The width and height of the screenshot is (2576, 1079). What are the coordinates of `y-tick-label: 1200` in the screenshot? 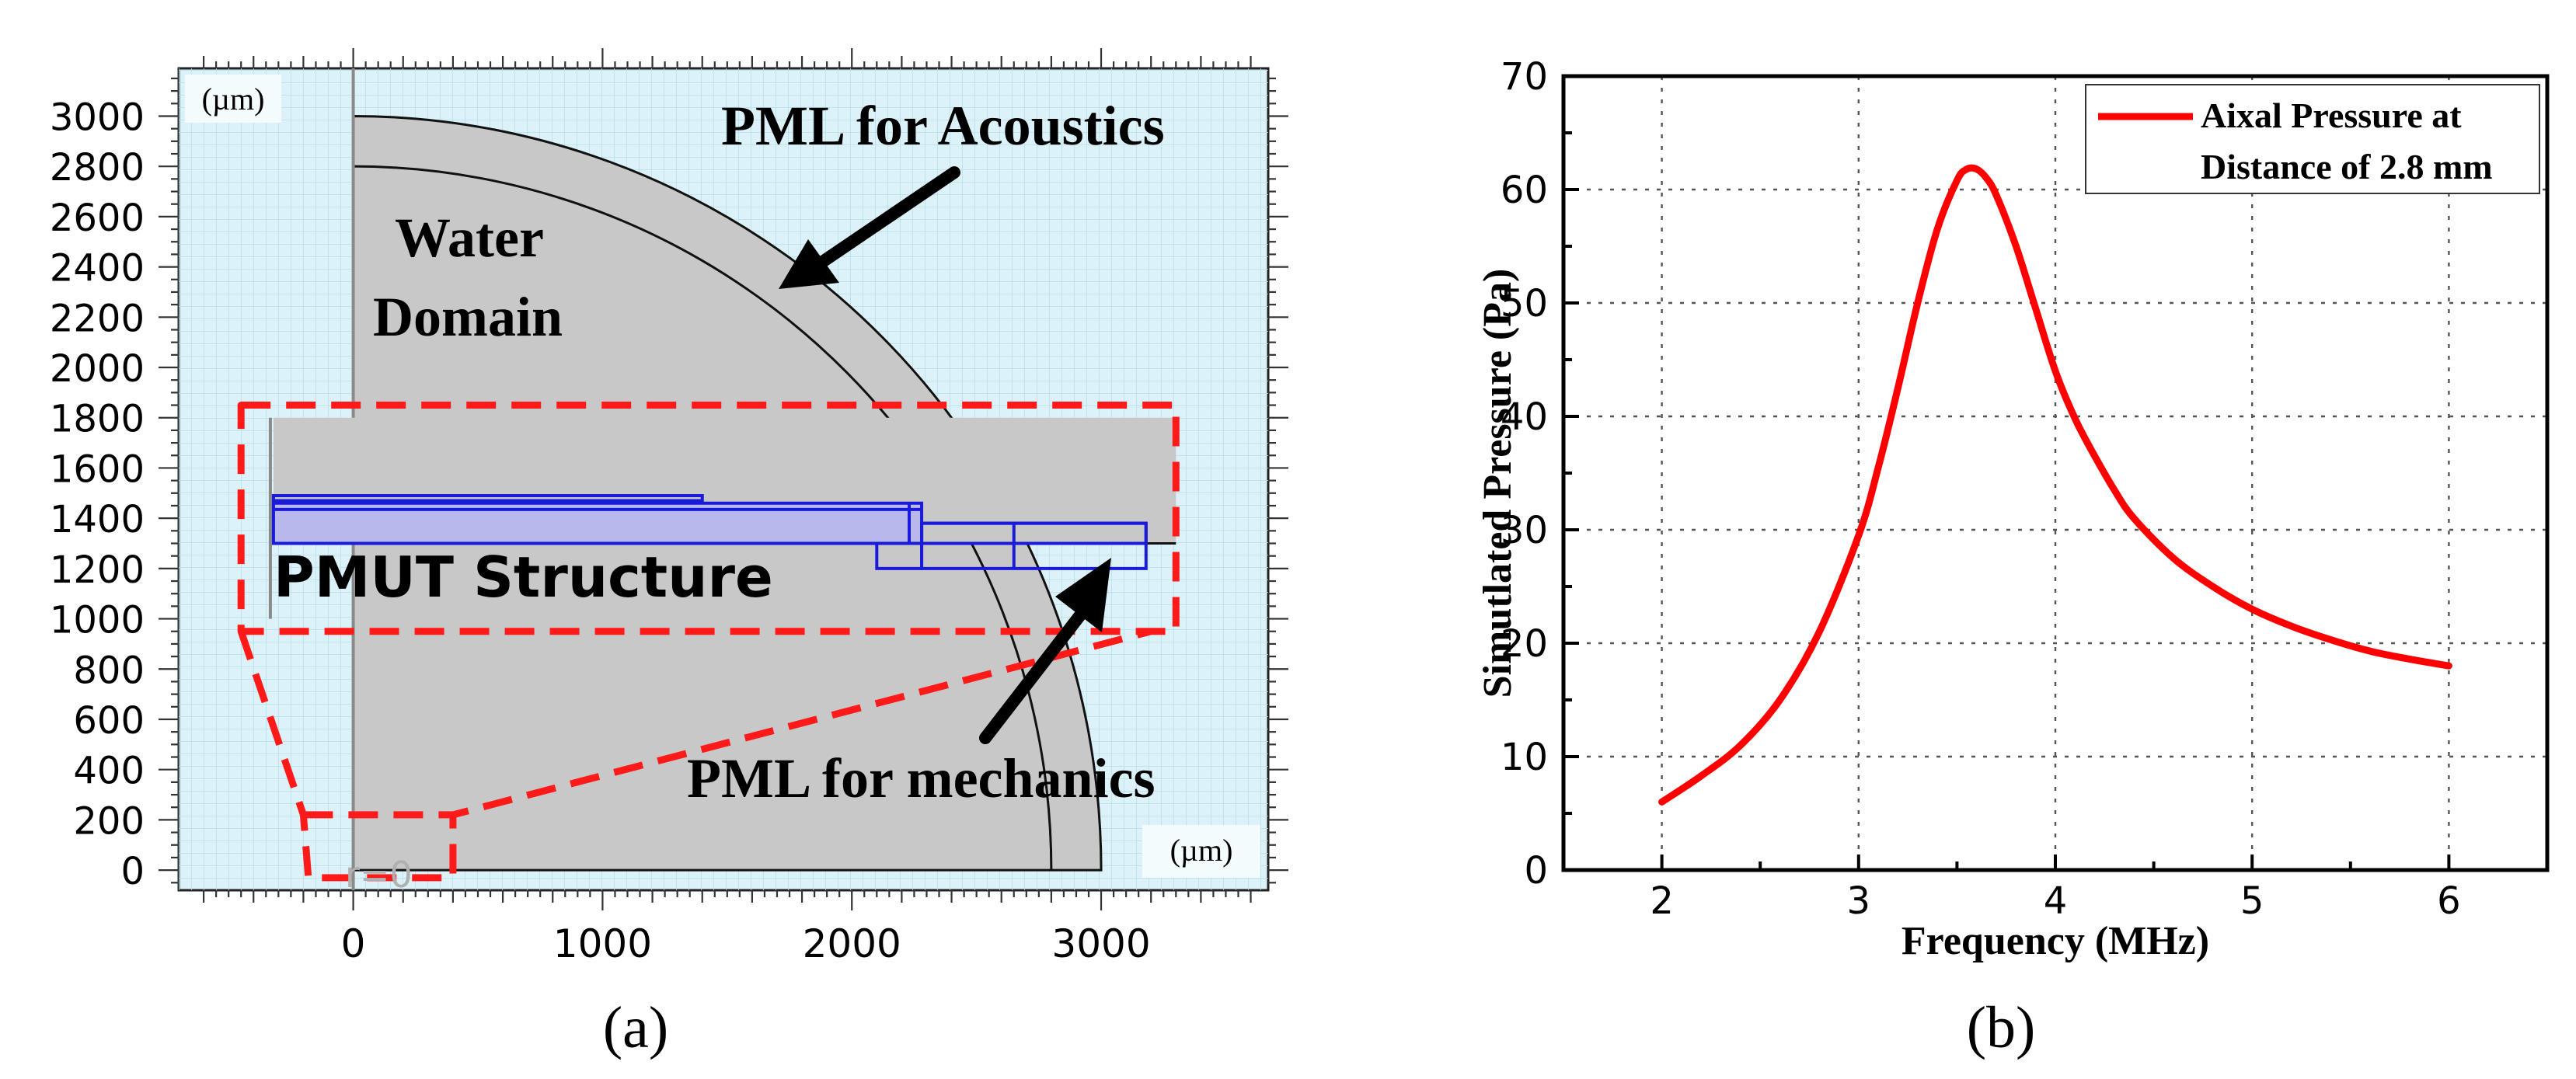 It's located at (97, 570).